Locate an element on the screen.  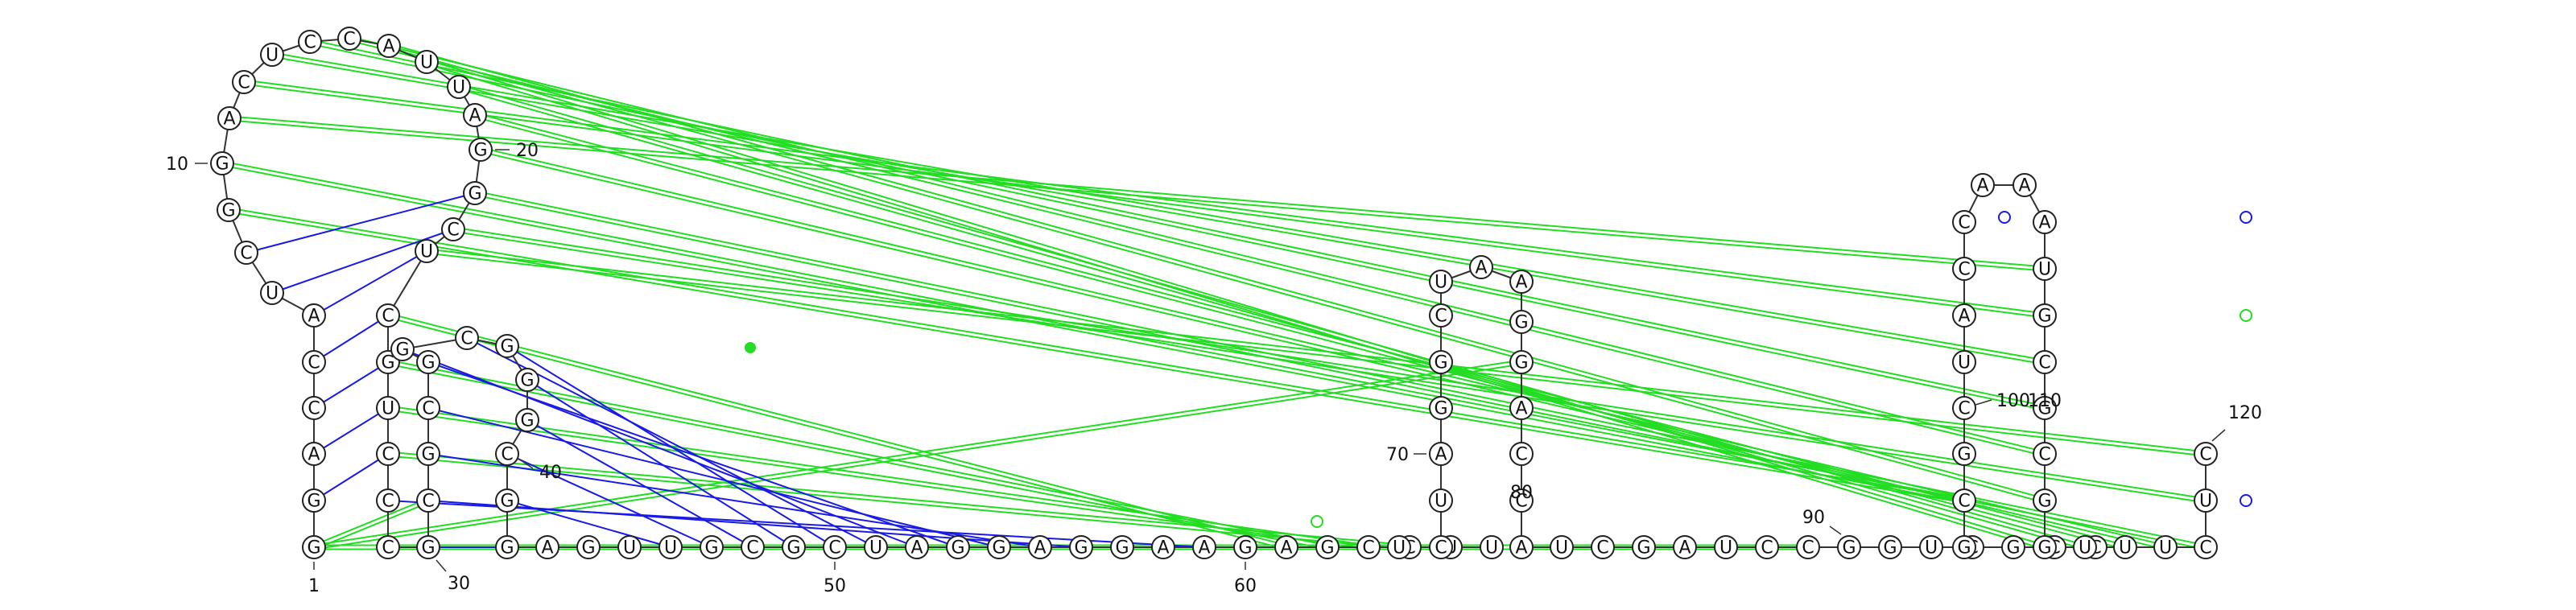
position-number: 40 is located at coordinates (550, 473).